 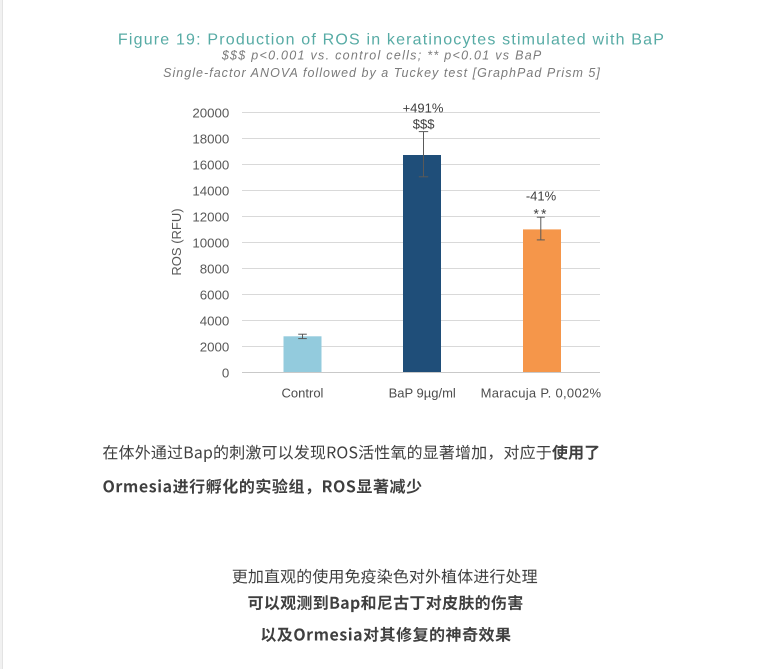 I want to click on svg-text: 10000, so click(x=210, y=243).